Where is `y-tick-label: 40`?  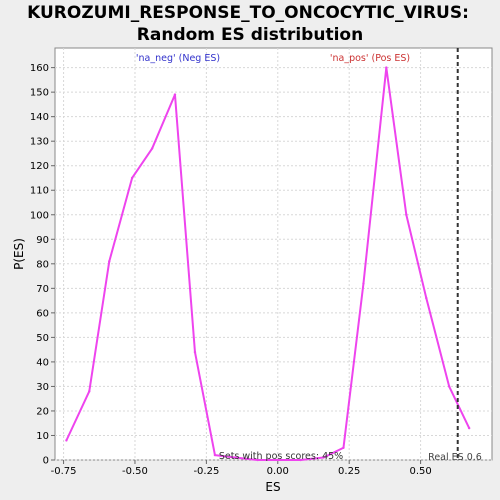
y-tick-label: 40 is located at coordinates (42, 362).